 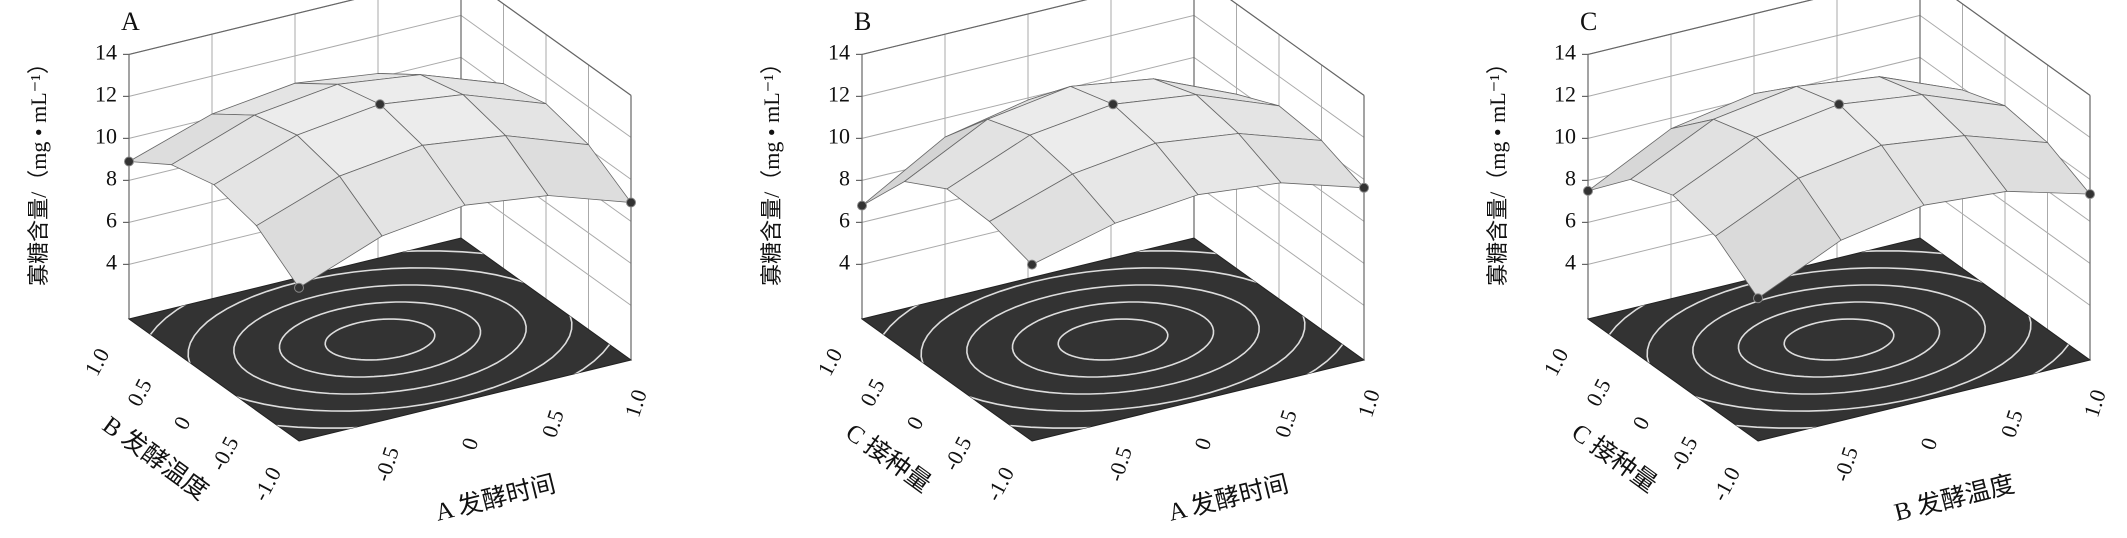 What do you see at coordinates (1954, 498) in the screenshot?
I see `x-axis-label: B 发酵温度` at bounding box center [1954, 498].